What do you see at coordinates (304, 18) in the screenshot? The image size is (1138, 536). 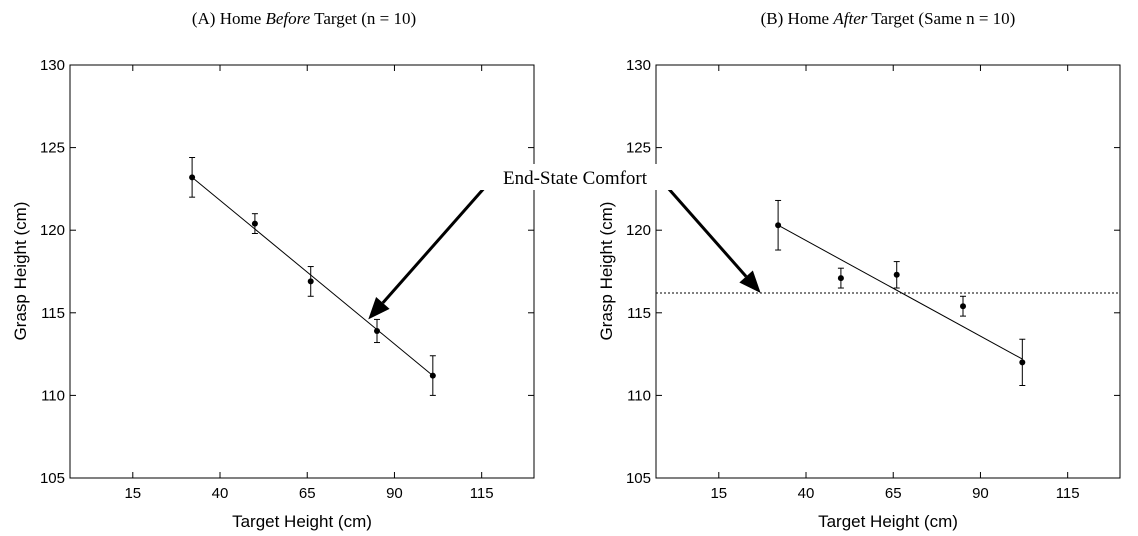 I see `panel-a-title: (A) Home Before Target (n = 10)` at bounding box center [304, 18].